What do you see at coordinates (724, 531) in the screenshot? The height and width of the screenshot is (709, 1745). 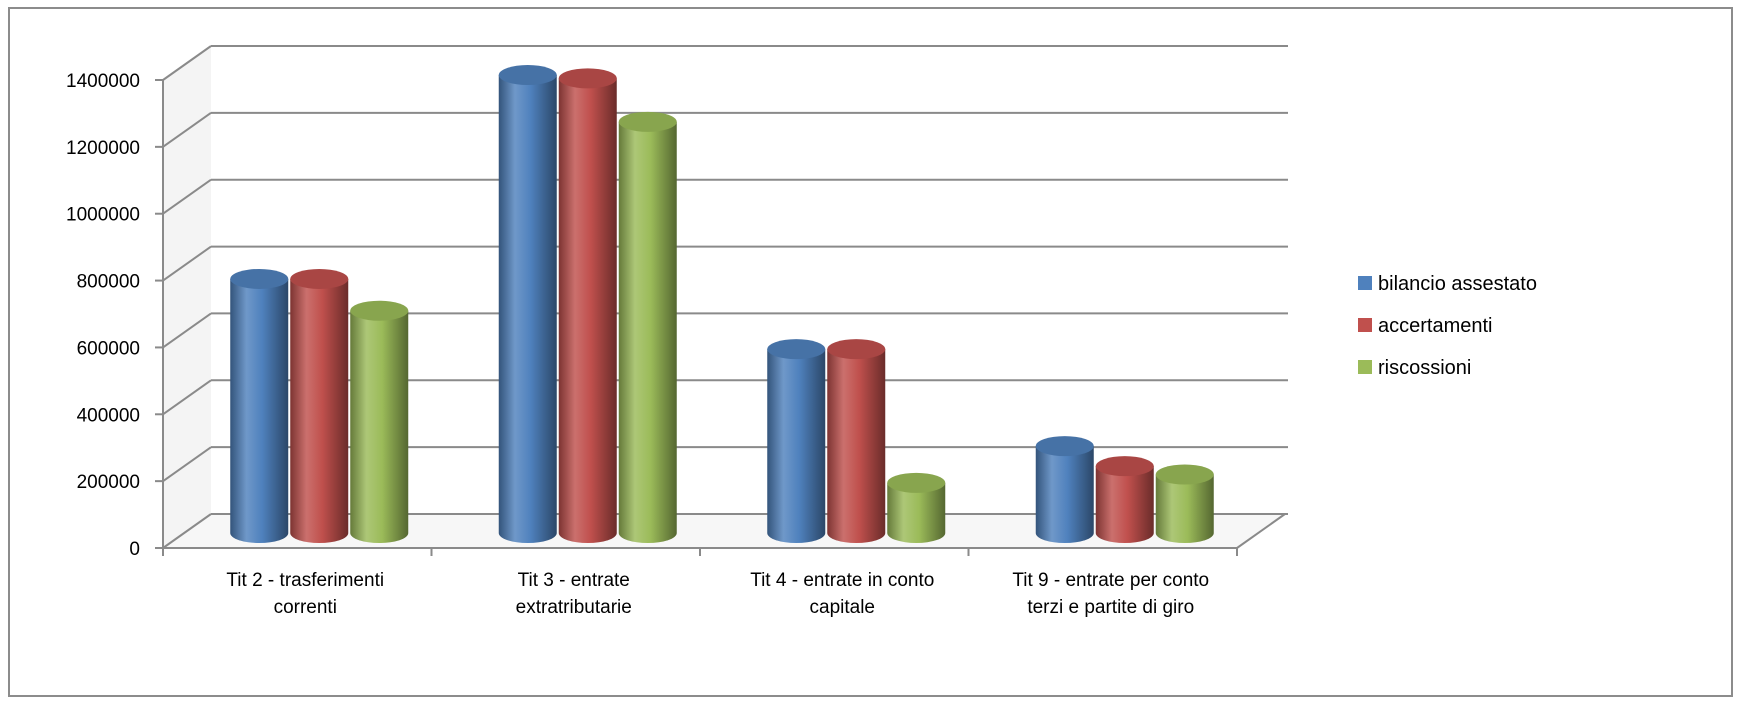 I see `floor` at bounding box center [724, 531].